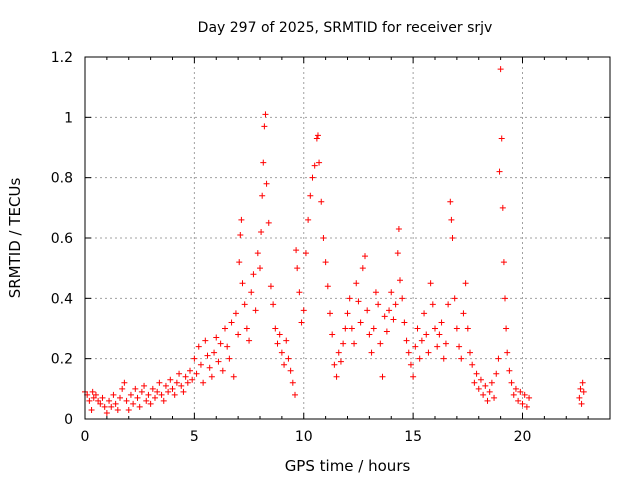 This screenshot has height=480, width=640. I want to click on y-tick-label: 1, so click(68, 118).